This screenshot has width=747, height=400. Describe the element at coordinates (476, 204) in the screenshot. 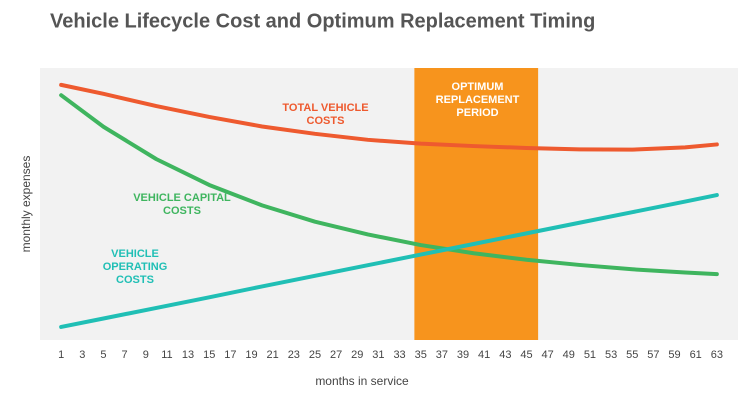

I see `highlight-band` at that location.